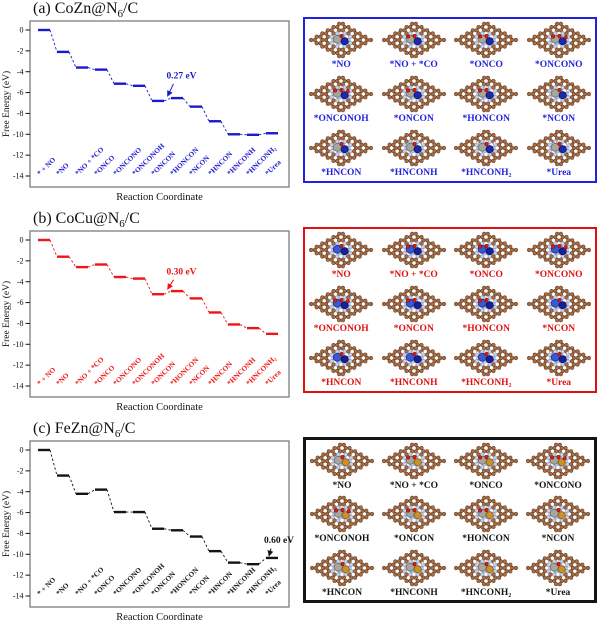  What do you see at coordinates (413, 65) in the screenshot?
I see `molecule-label: *NO + *CO` at bounding box center [413, 65].